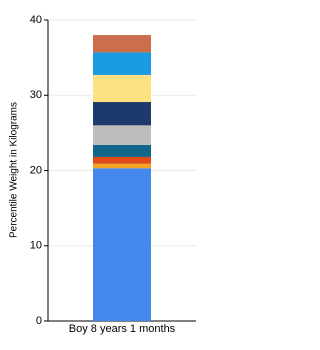 This screenshot has width=320, height=350. I want to click on y-axis-label: Percentile Weight in Kilograms, so click(14, 170).